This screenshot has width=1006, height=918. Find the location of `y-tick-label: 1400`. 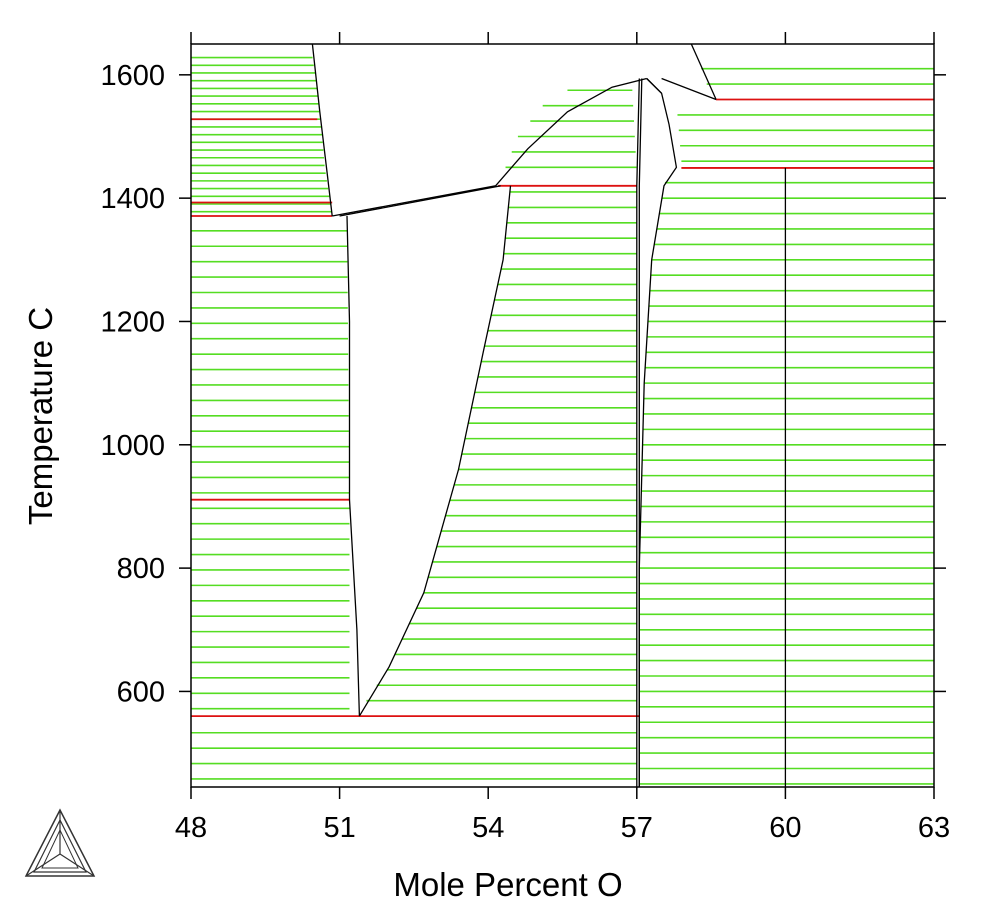

y-tick-label: 1400 is located at coordinates (132, 199).